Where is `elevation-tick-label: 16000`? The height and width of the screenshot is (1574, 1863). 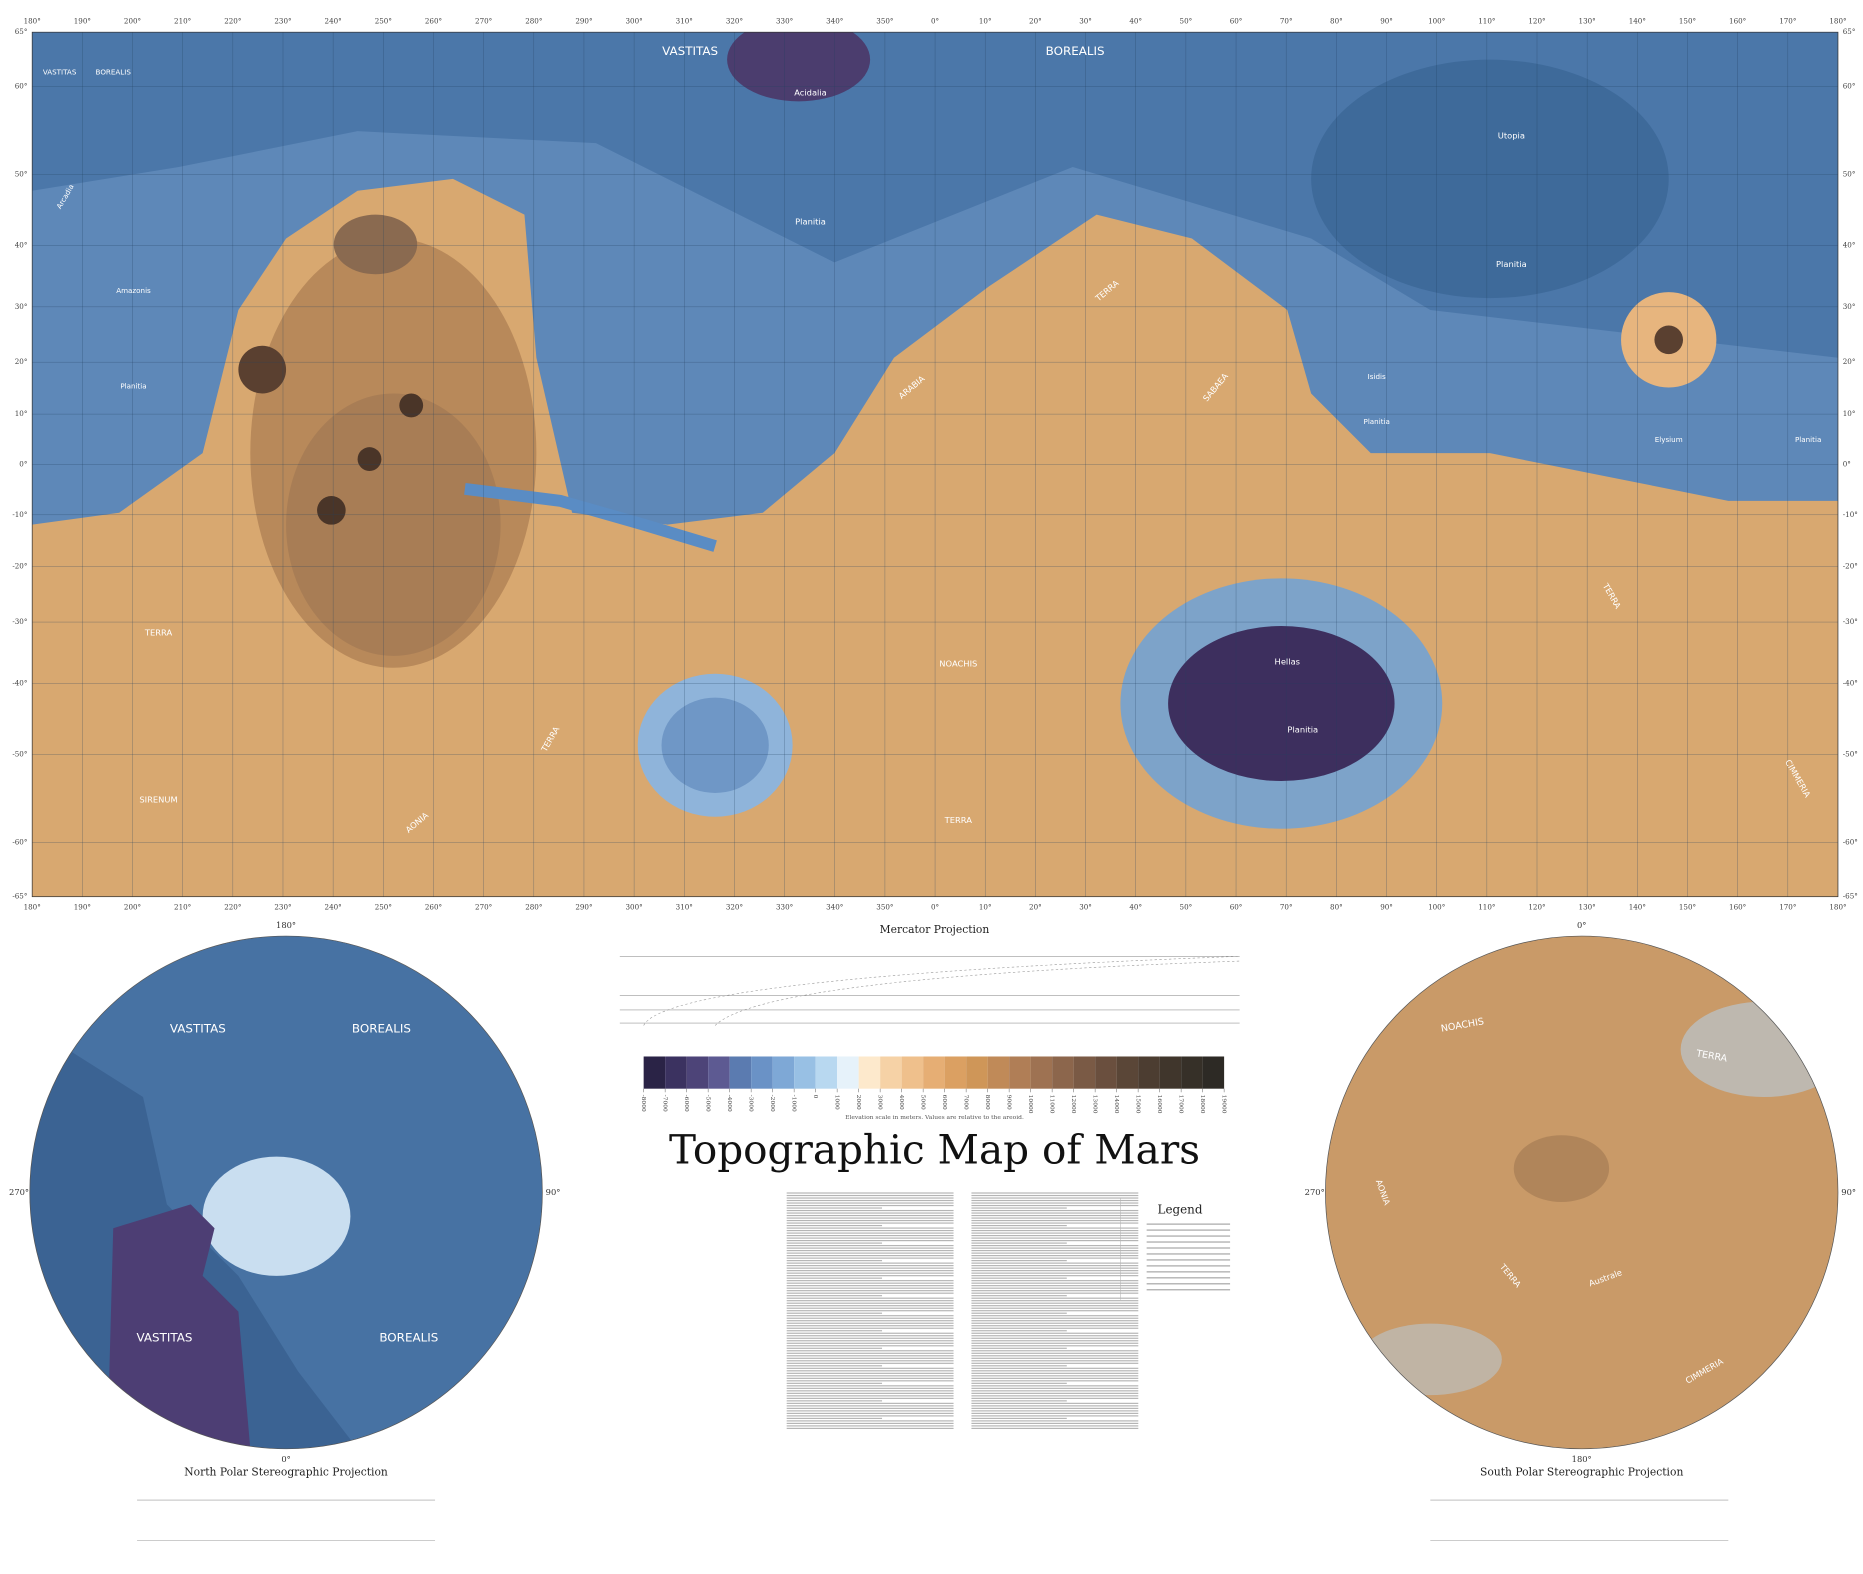 elevation-tick-label: 16000 is located at coordinates (1159, 1104).